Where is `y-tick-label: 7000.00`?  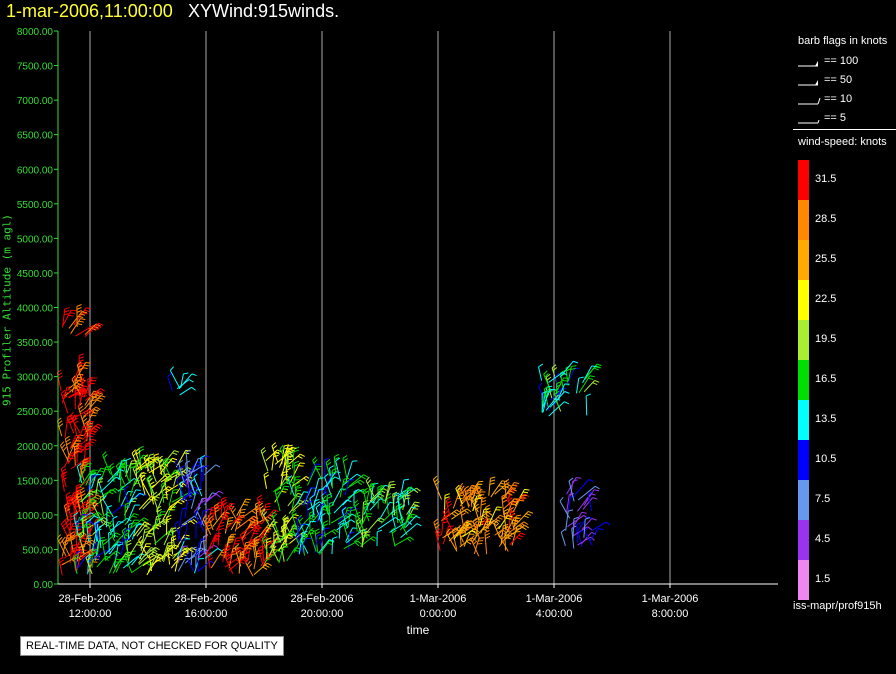
y-tick-label: 7000.00 is located at coordinates (35, 101).